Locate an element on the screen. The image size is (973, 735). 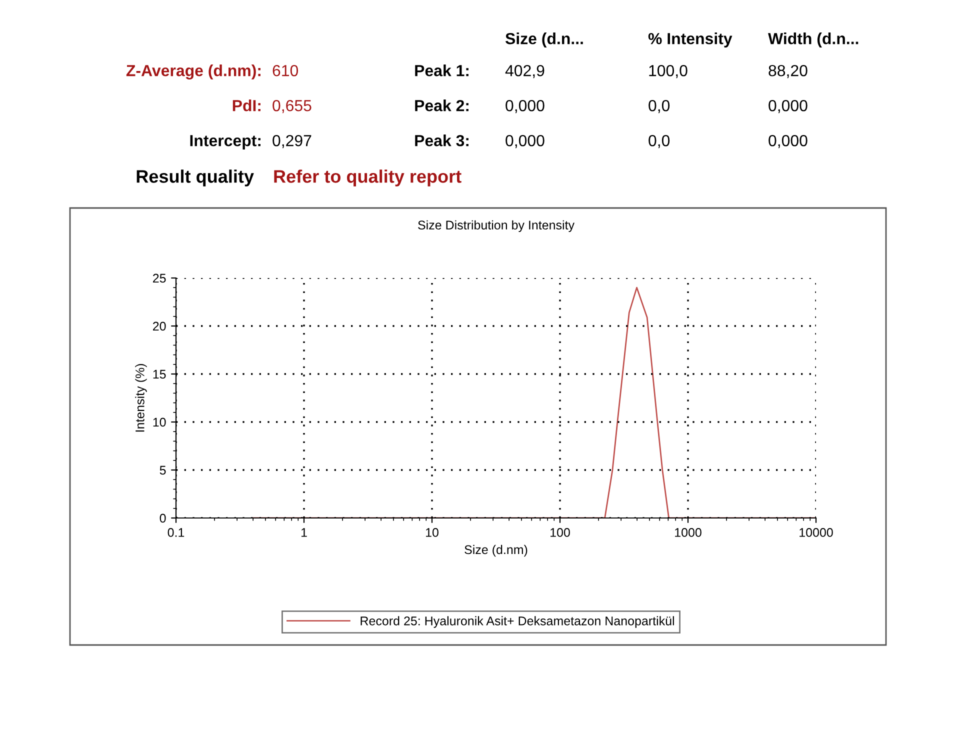
y-tick-label: 25 is located at coordinates (159, 278).